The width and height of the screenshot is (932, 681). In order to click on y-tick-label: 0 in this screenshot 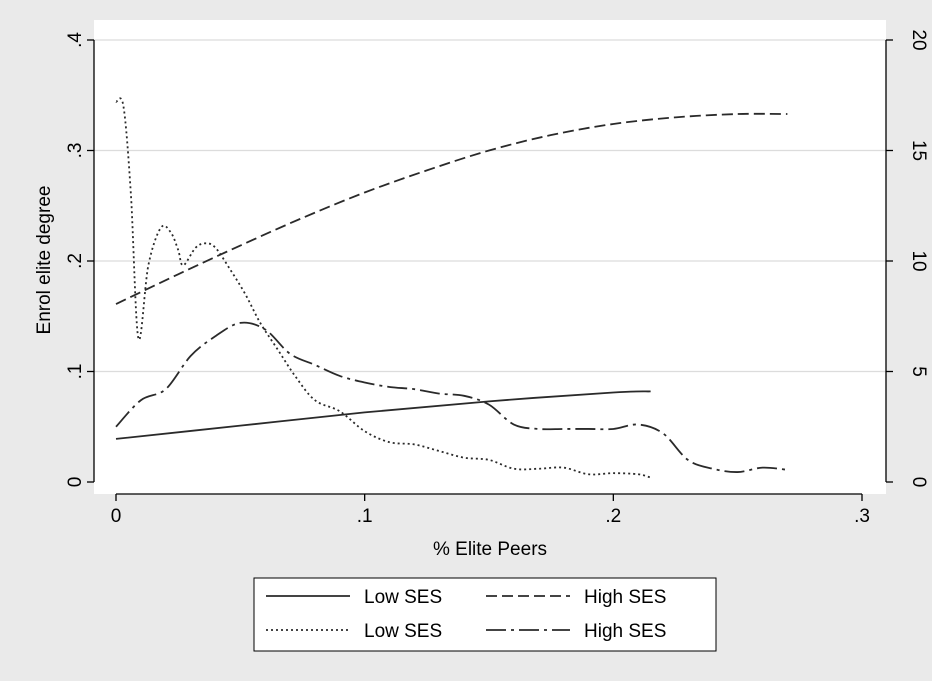, I will do `click(75, 482)`.